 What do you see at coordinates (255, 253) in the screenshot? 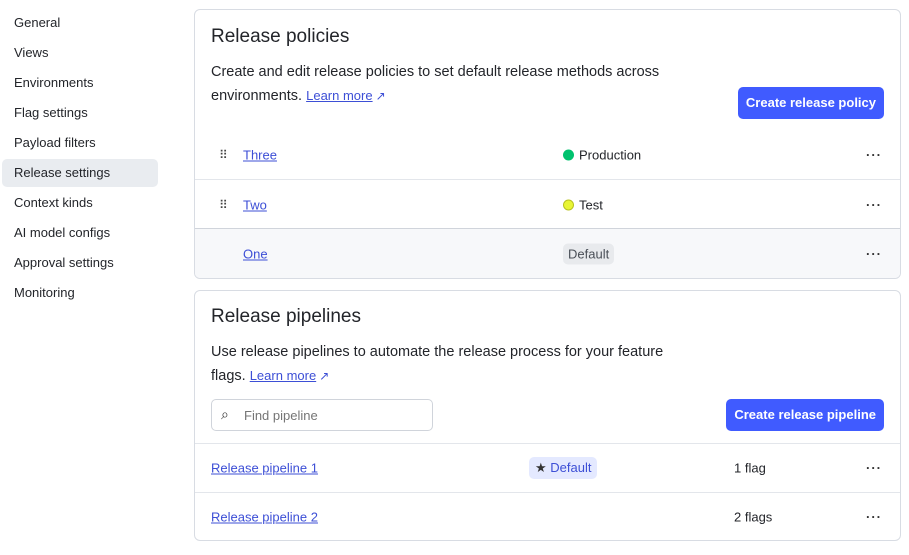
I see `policy-link: One` at bounding box center [255, 253].